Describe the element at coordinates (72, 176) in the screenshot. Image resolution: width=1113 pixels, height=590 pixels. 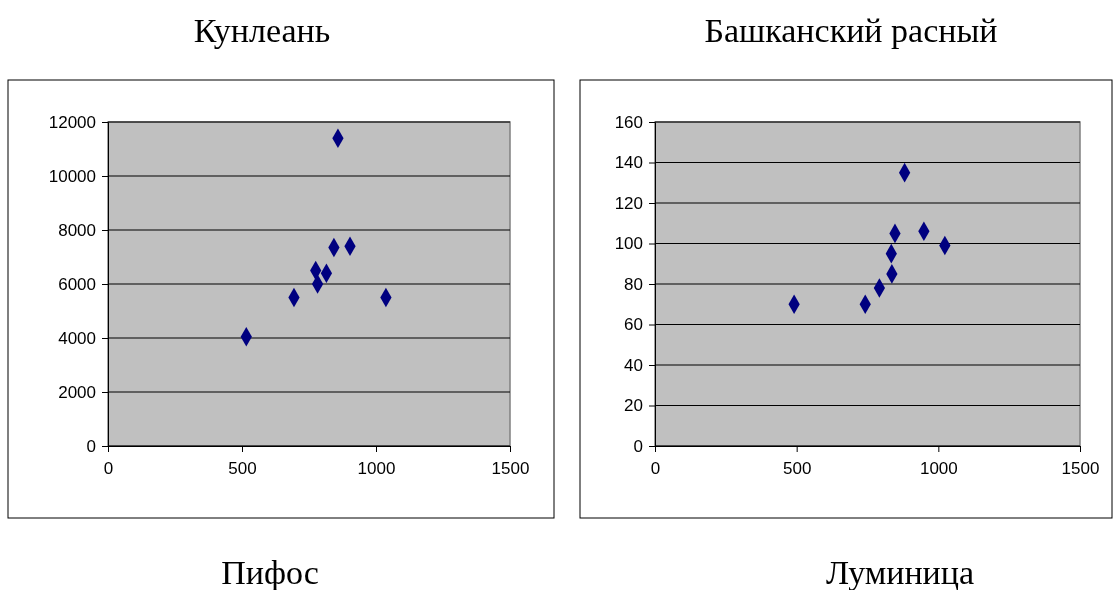
I see `y-tick-label: 10000` at that location.